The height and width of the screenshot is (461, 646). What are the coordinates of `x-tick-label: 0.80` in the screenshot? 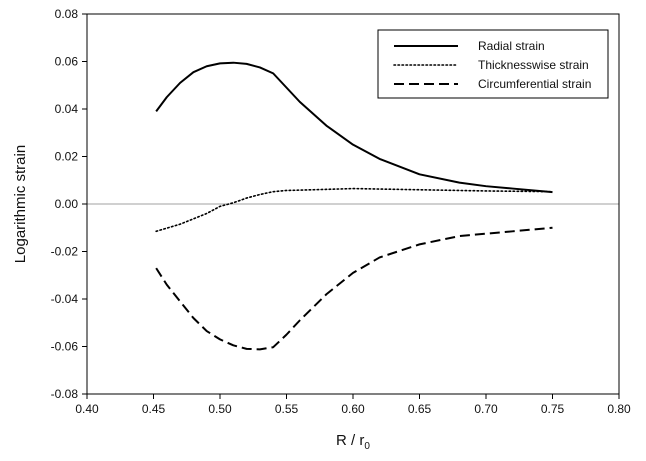 It's located at (619, 409).